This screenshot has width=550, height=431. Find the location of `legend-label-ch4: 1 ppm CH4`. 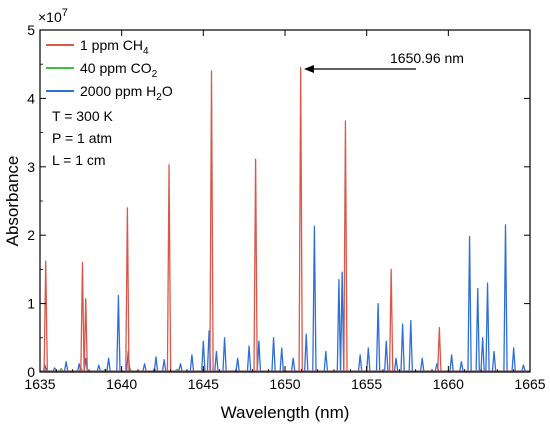

legend-label-ch4: 1 ppm CH4 is located at coordinates (114, 47).